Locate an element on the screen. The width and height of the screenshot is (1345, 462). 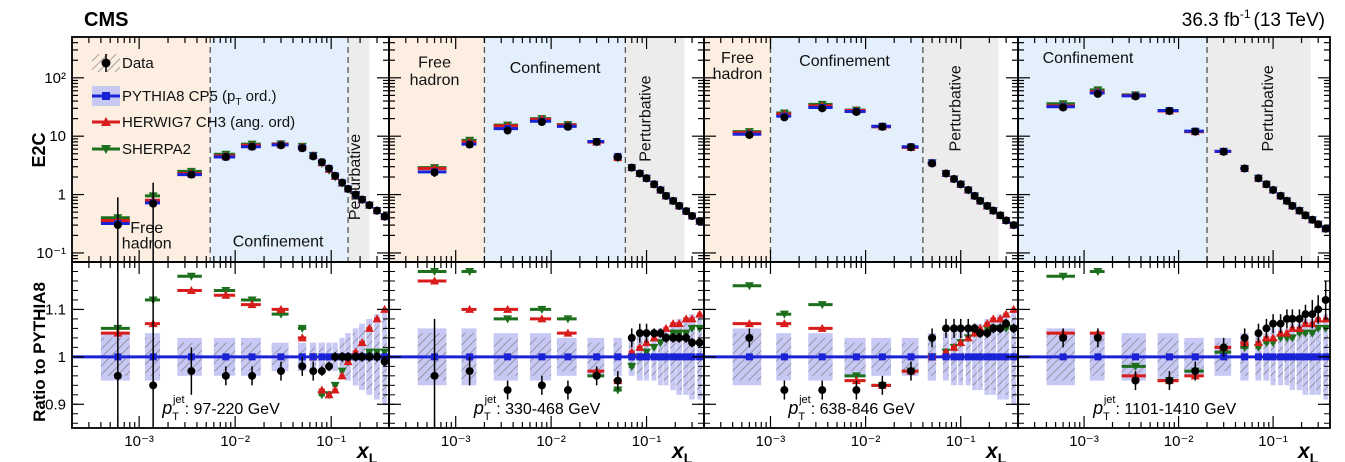
luminosity-label: 36.3 fb-1 (13 TeV) is located at coordinates (1253, 19).